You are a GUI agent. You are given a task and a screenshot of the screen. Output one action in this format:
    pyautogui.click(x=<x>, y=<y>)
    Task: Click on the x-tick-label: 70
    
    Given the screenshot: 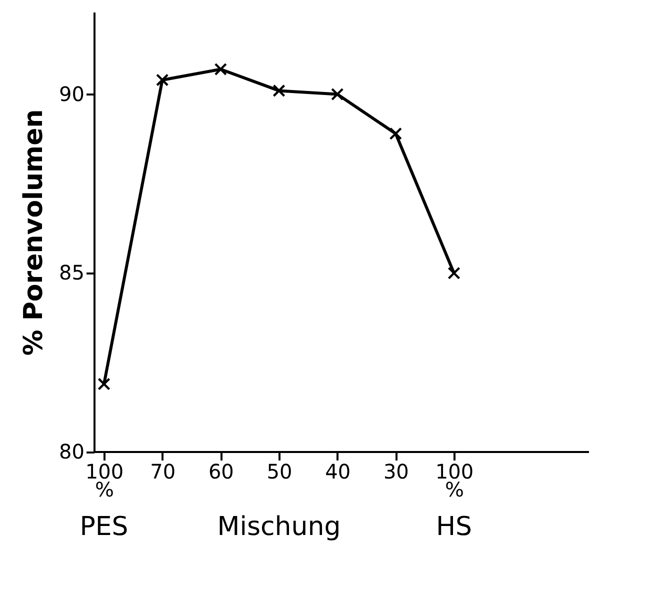 What is the action you would take?
    pyautogui.click(x=163, y=472)
    